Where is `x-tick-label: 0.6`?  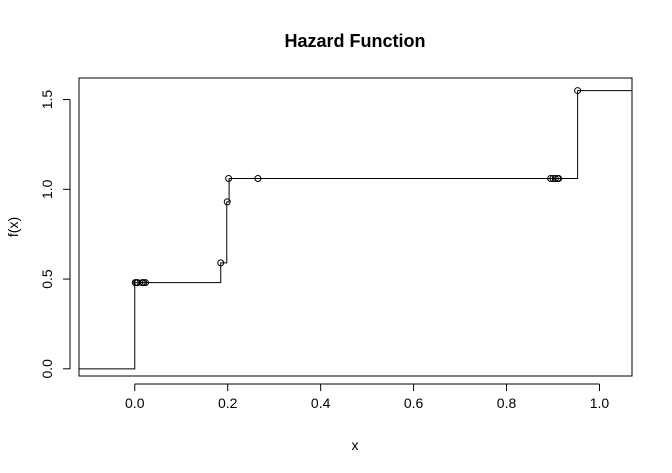
x-tick-label: 0.6 is located at coordinates (414, 403).